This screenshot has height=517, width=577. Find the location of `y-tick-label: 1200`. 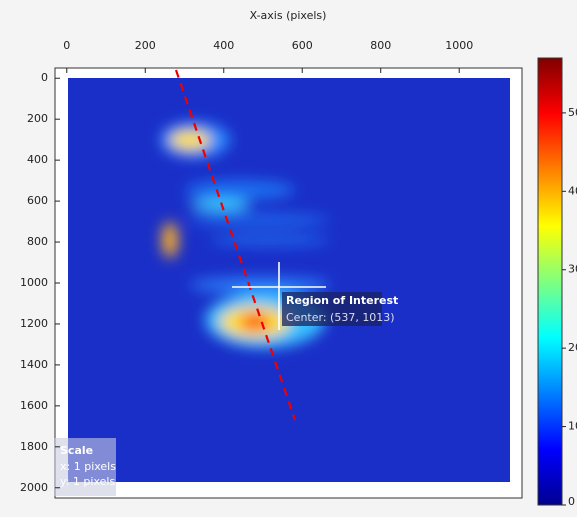

y-tick-label: 1200 is located at coordinates (34, 323).